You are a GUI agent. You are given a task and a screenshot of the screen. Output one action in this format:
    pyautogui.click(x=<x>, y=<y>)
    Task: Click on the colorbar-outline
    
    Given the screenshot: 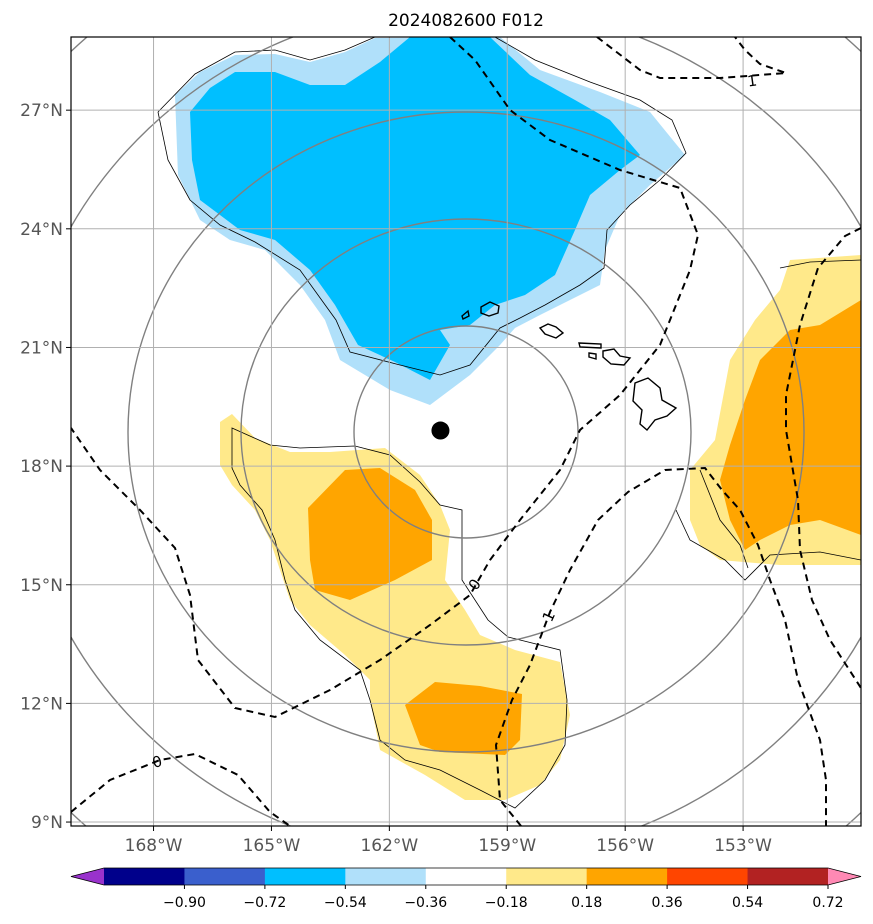 What is the action you would take?
    pyautogui.click(x=466, y=876)
    